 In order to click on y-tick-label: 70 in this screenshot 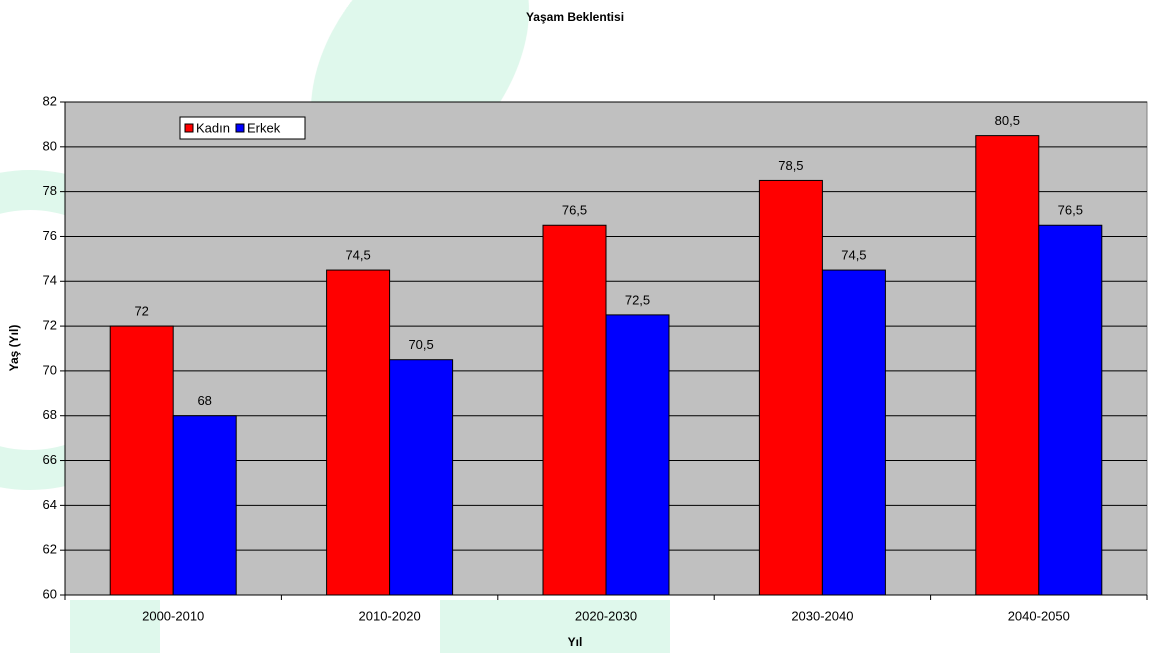, I will do `click(50, 369)`.